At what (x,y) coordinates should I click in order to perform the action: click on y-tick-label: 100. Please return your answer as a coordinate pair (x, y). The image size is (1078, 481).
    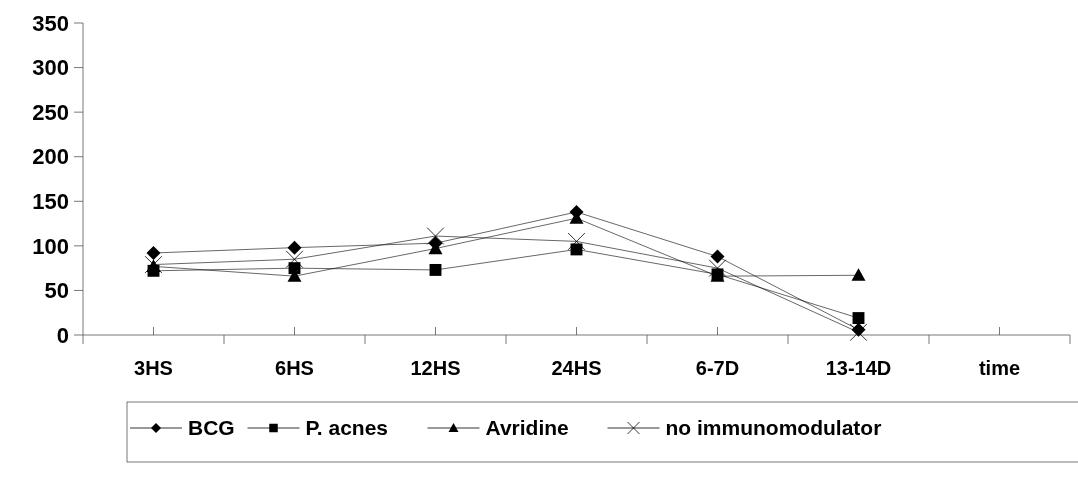
    Looking at the image, I should click on (50, 246).